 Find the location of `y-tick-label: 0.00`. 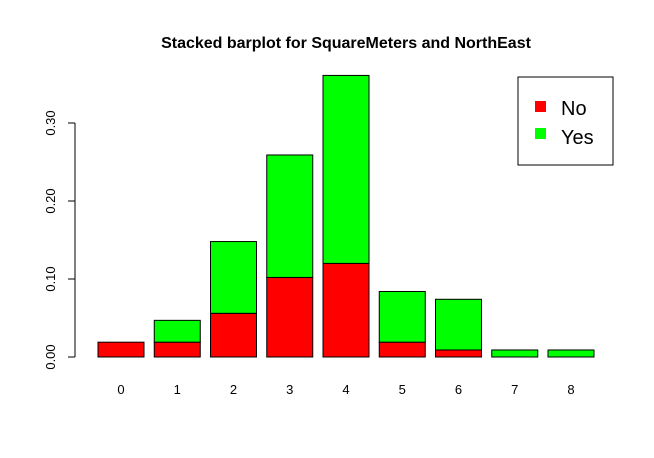

y-tick-label: 0.00 is located at coordinates (50, 356).